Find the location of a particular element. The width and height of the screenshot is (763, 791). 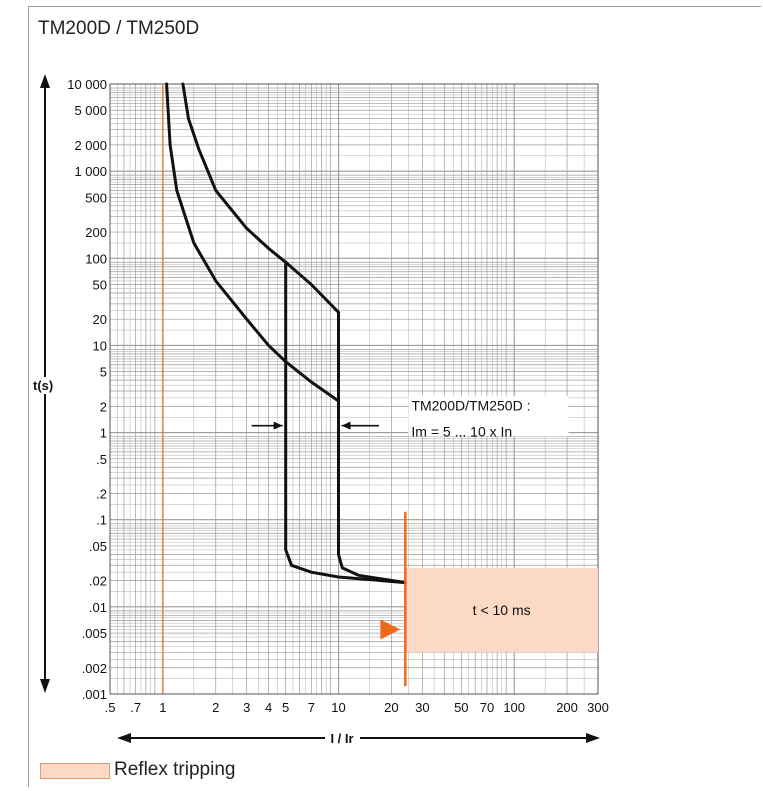

y-tick-label: .1 is located at coordinates (101, 520).